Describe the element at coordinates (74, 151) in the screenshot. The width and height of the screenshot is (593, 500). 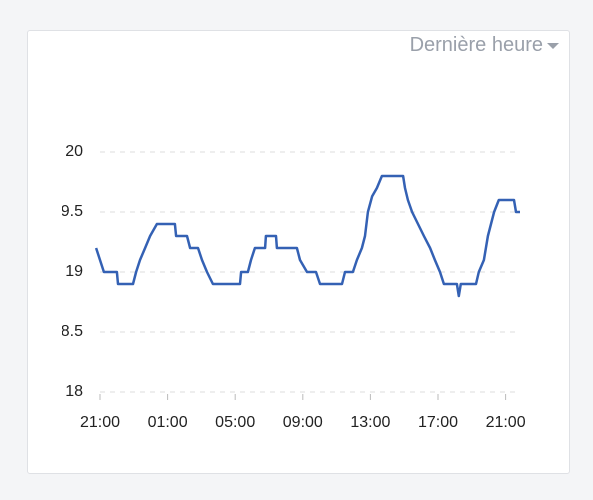
I see `y-tick-label: 20` at that location.